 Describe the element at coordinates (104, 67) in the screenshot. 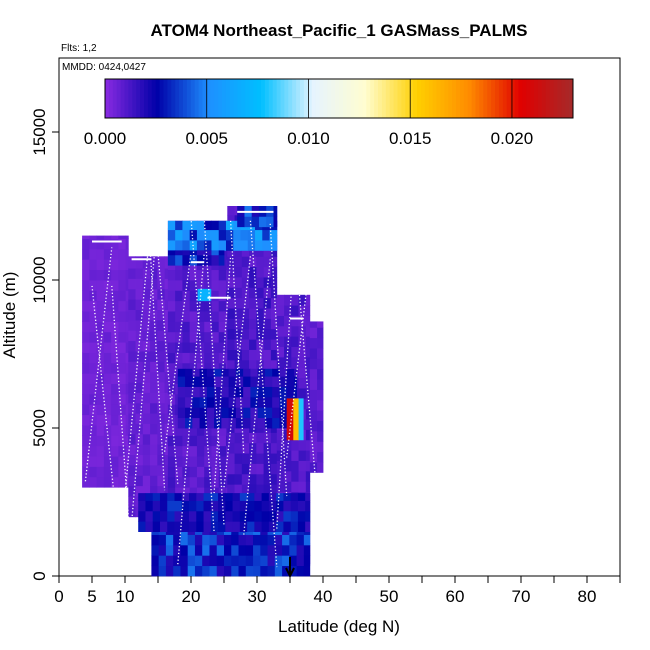

I see `dates-note: MMDD: 0424,0427` at that location.